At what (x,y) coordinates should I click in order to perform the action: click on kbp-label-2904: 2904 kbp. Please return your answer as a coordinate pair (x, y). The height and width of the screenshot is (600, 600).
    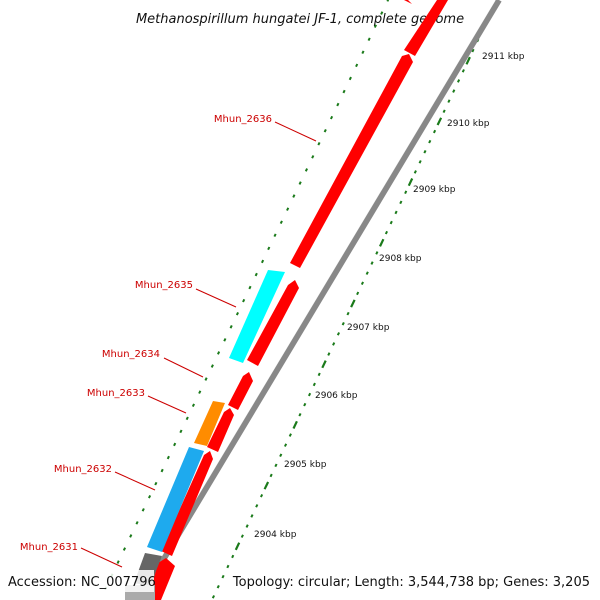
    Looking at the image, I should click on (275, 535).